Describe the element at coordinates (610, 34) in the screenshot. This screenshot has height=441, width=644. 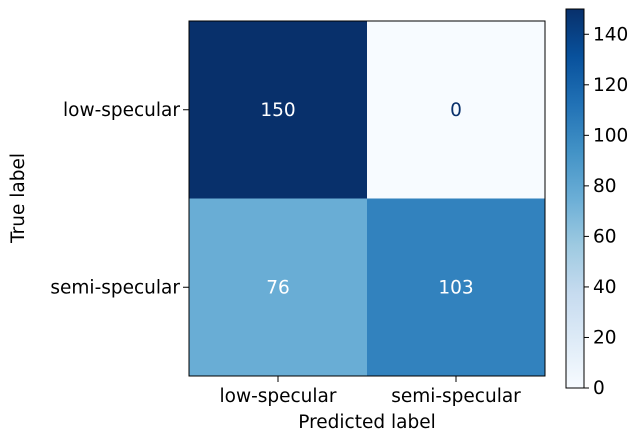
I see `colorbar-tick-label: 140` at that location.